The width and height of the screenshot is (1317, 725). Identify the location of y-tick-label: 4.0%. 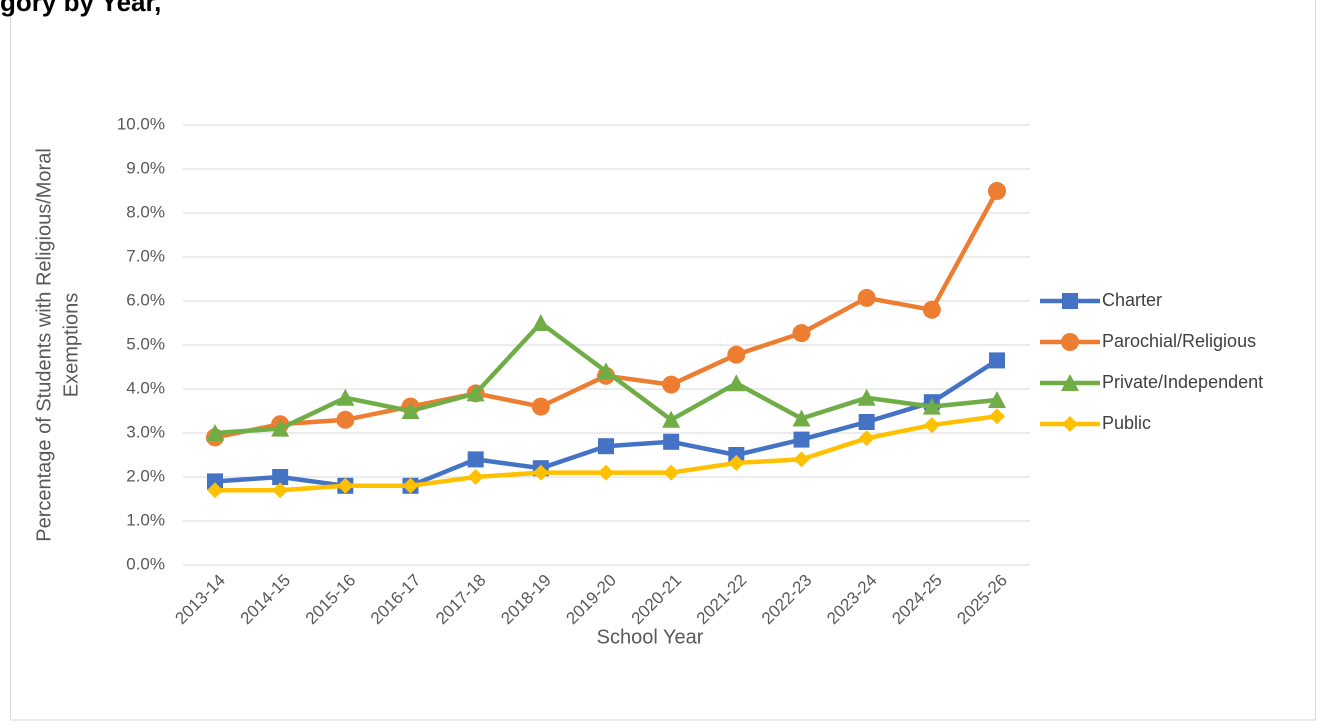
(145, 387).